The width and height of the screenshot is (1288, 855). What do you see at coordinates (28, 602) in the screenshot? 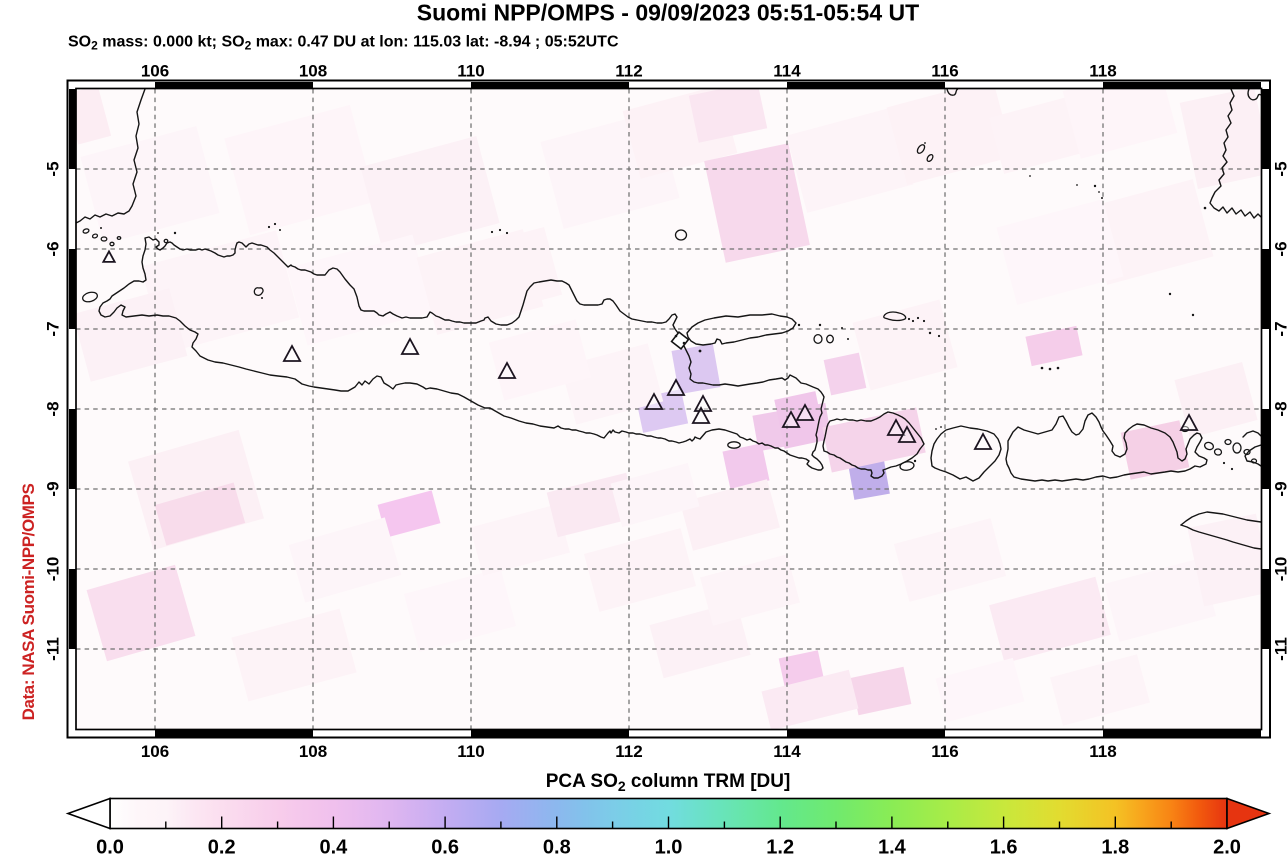
I see `svg-text: Data: NASA Suomi-NPP/OMPS` at bounding box center [28, 602].